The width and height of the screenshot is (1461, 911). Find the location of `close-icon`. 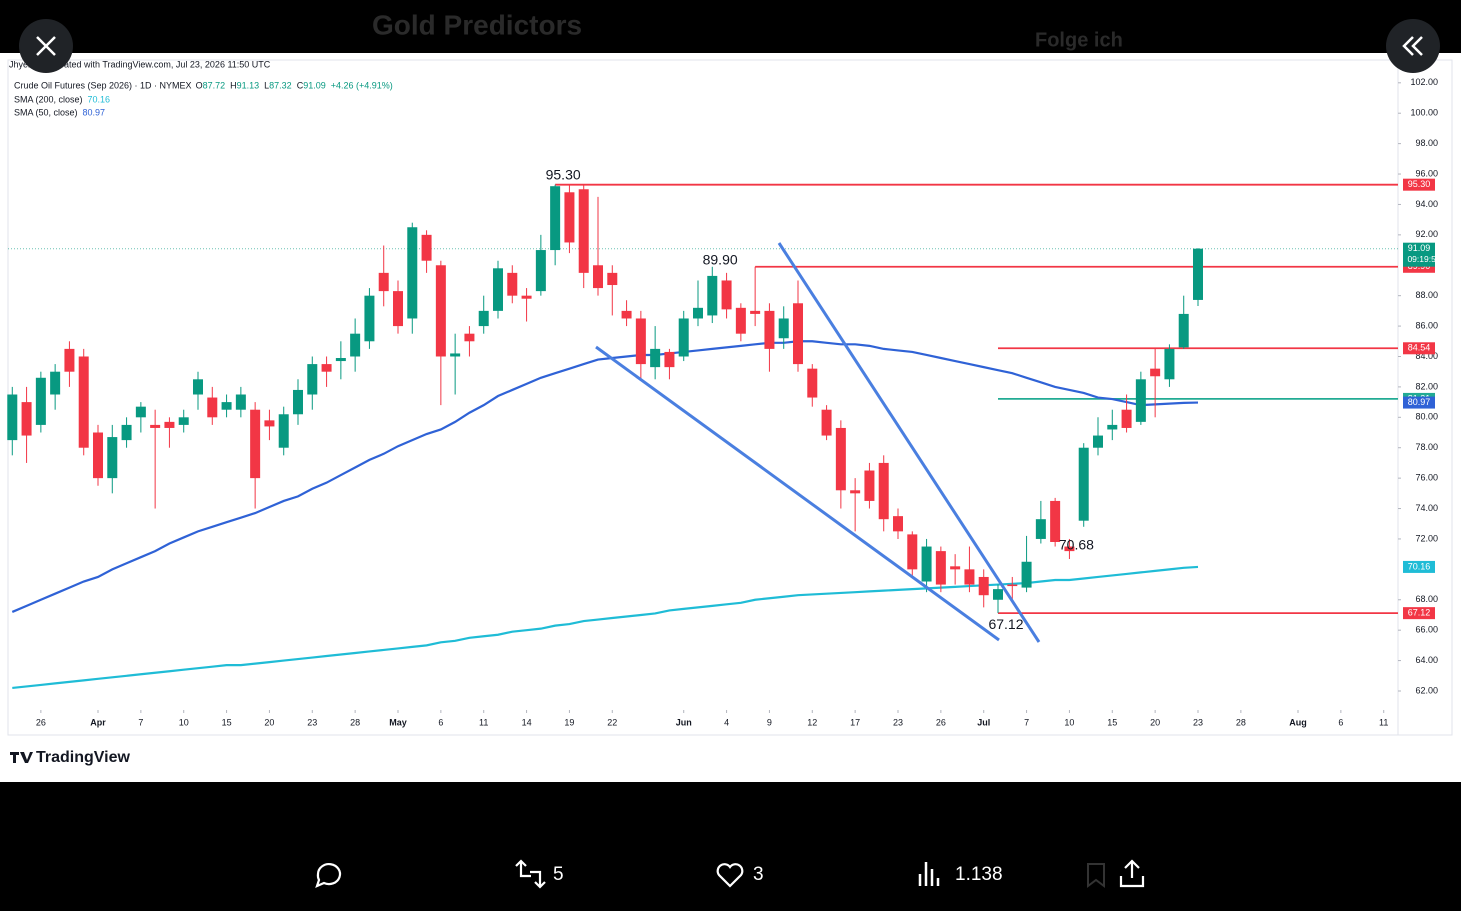

close-icon is located at coordinates (46, 46).